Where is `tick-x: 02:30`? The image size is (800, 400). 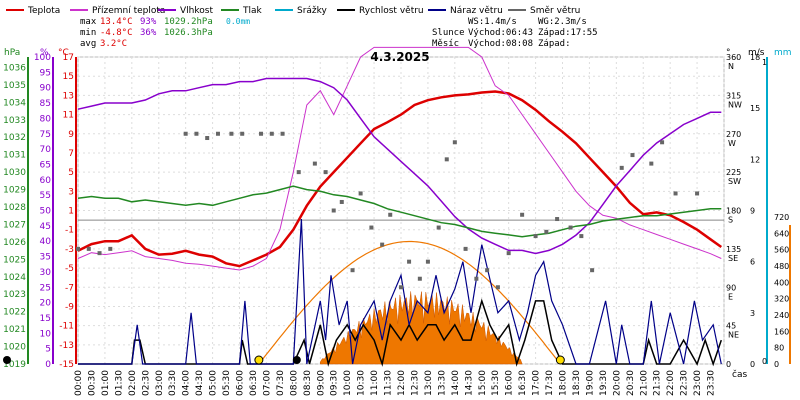 tick-x: 02:30 is located at coordinates (146, 383).